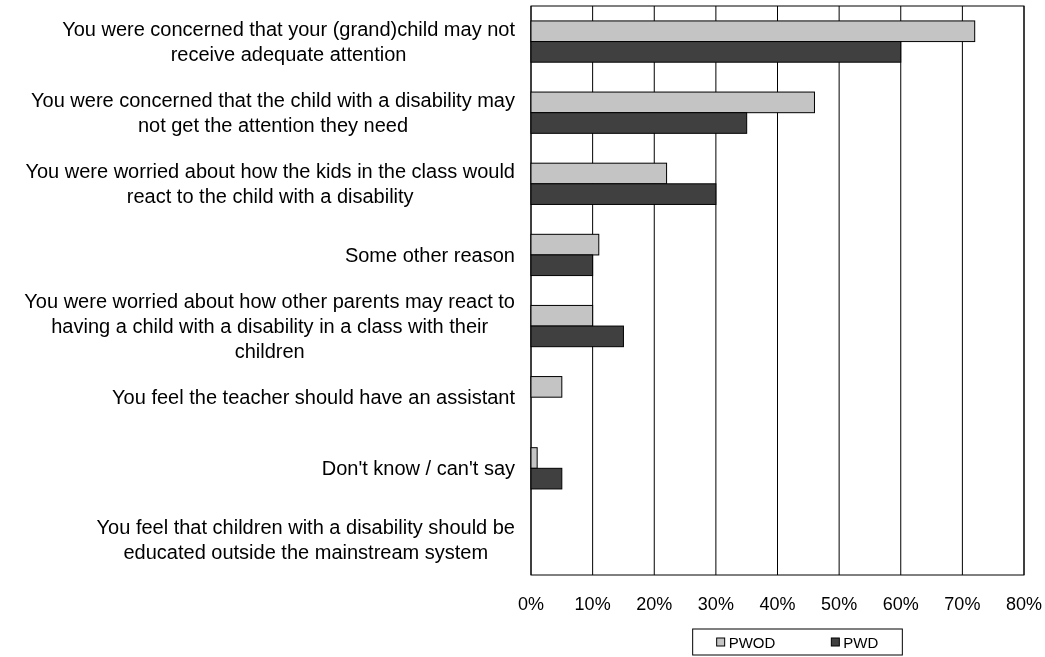 This screenshot has height=657, width=1045. Describe the element at coordinates (1024, 604) in the screenshot. I see `x-tick-label: 80%` at that location.